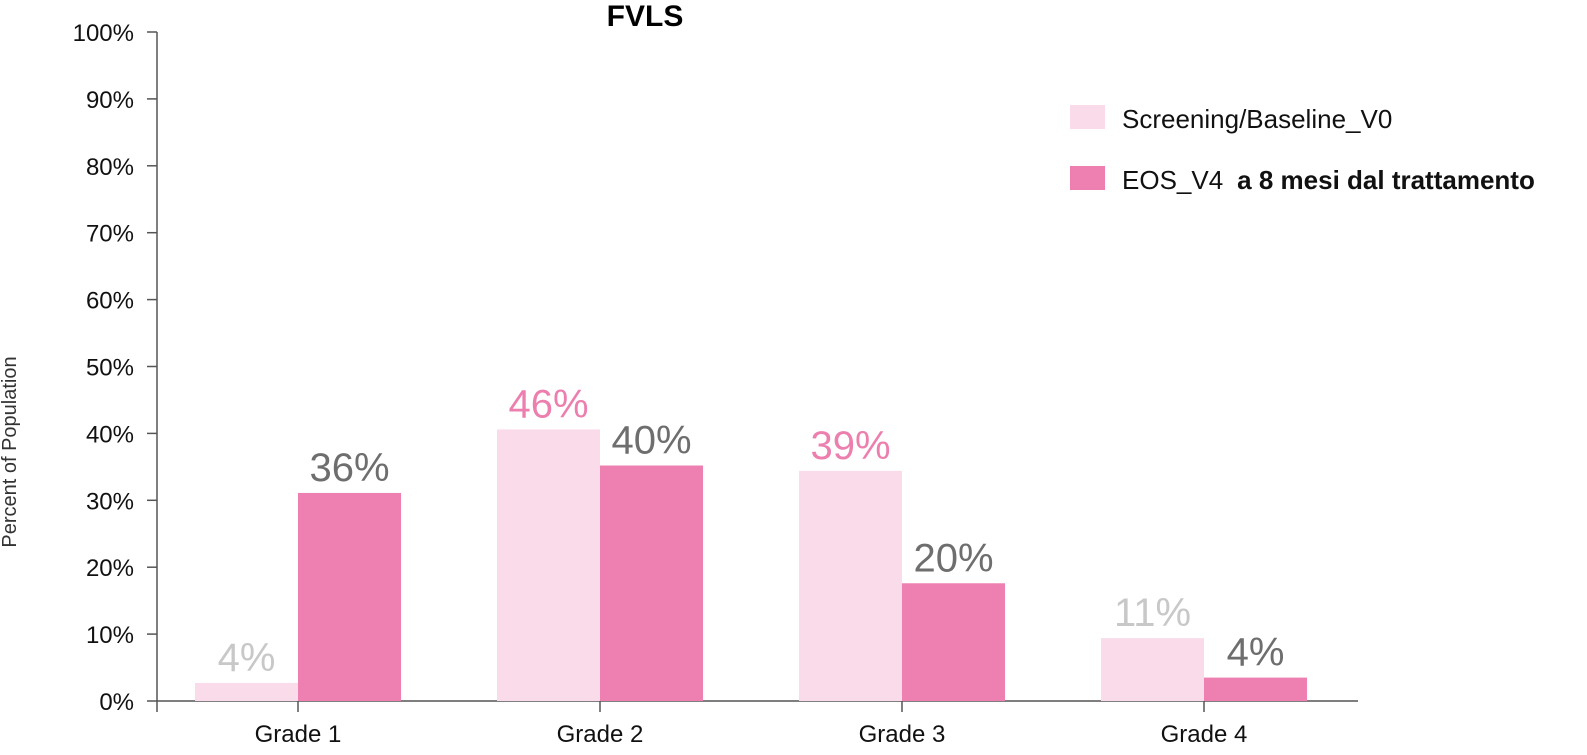 Image resolution: width=1587 pixels, height=755 pixels. I want to click on y-tick-label: 10%, so click(110, 635).